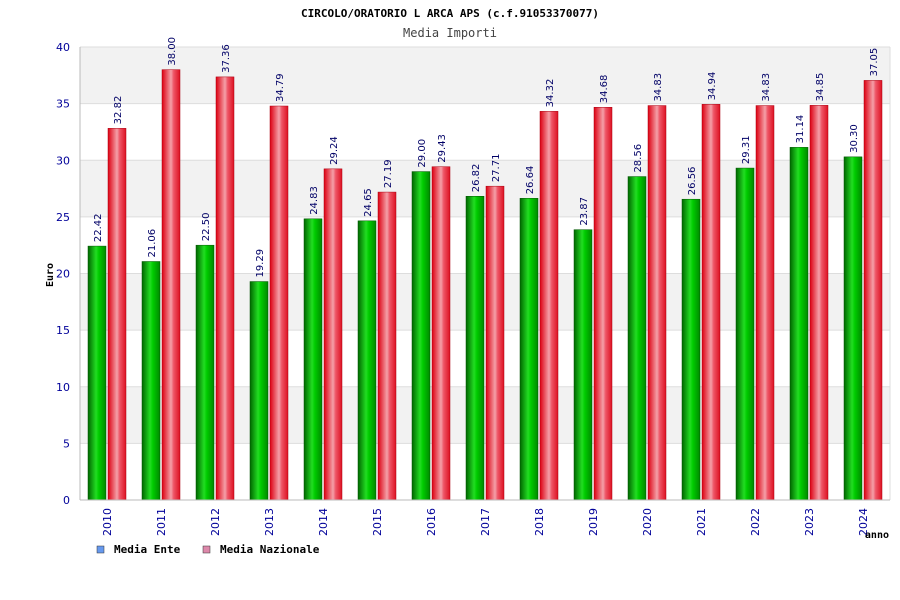 The height and width of the screenshot is (600, 900). I want to click on bar-media-ente-2010, so click(97, 373).